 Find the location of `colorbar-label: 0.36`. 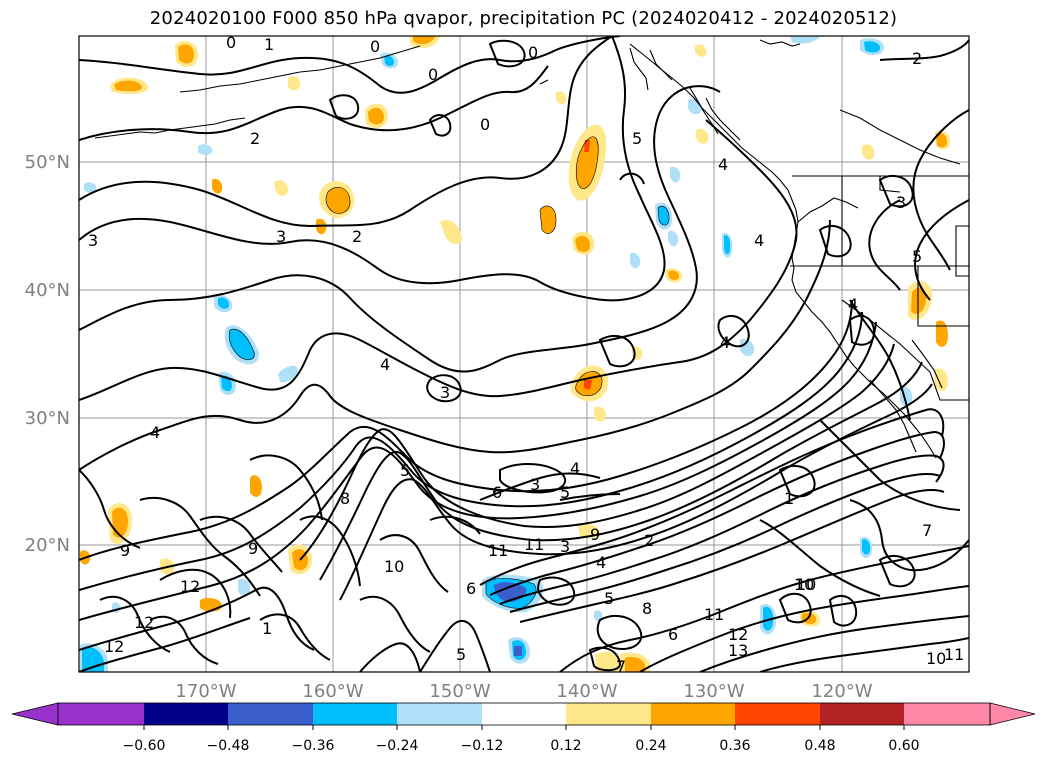

colorbar-label: 0.36 is located at coordinates (734, 746).